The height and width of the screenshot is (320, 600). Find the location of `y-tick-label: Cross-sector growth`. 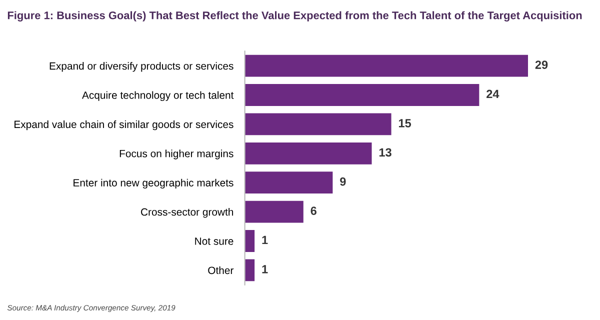

y-tick-label: Cross-sector growth is located at coordinates (187, 213).